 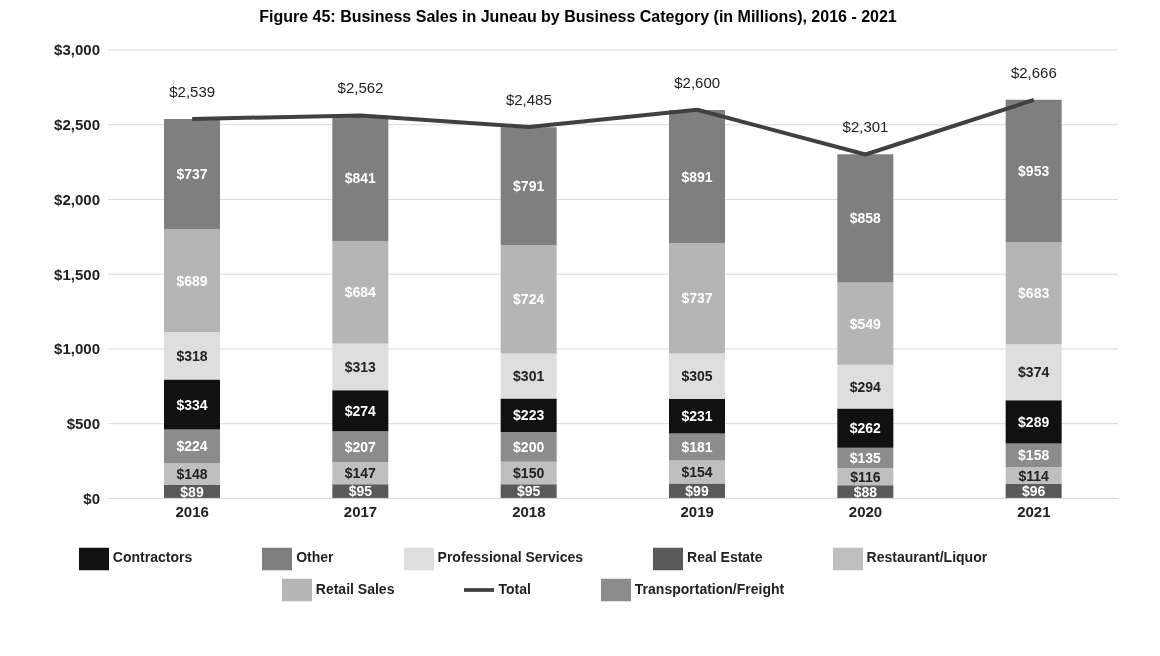 What do you see at coordinates (315, 557) in the screenshot?
I see `legend-label: Other` at bounding box center [315, 557].